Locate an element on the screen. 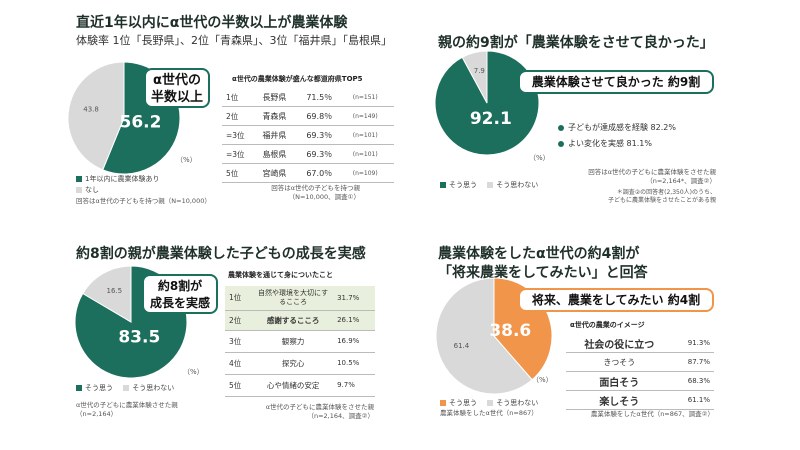  q2-pie-chart: 92.1 7.9 is located at coordinates (487, 103).